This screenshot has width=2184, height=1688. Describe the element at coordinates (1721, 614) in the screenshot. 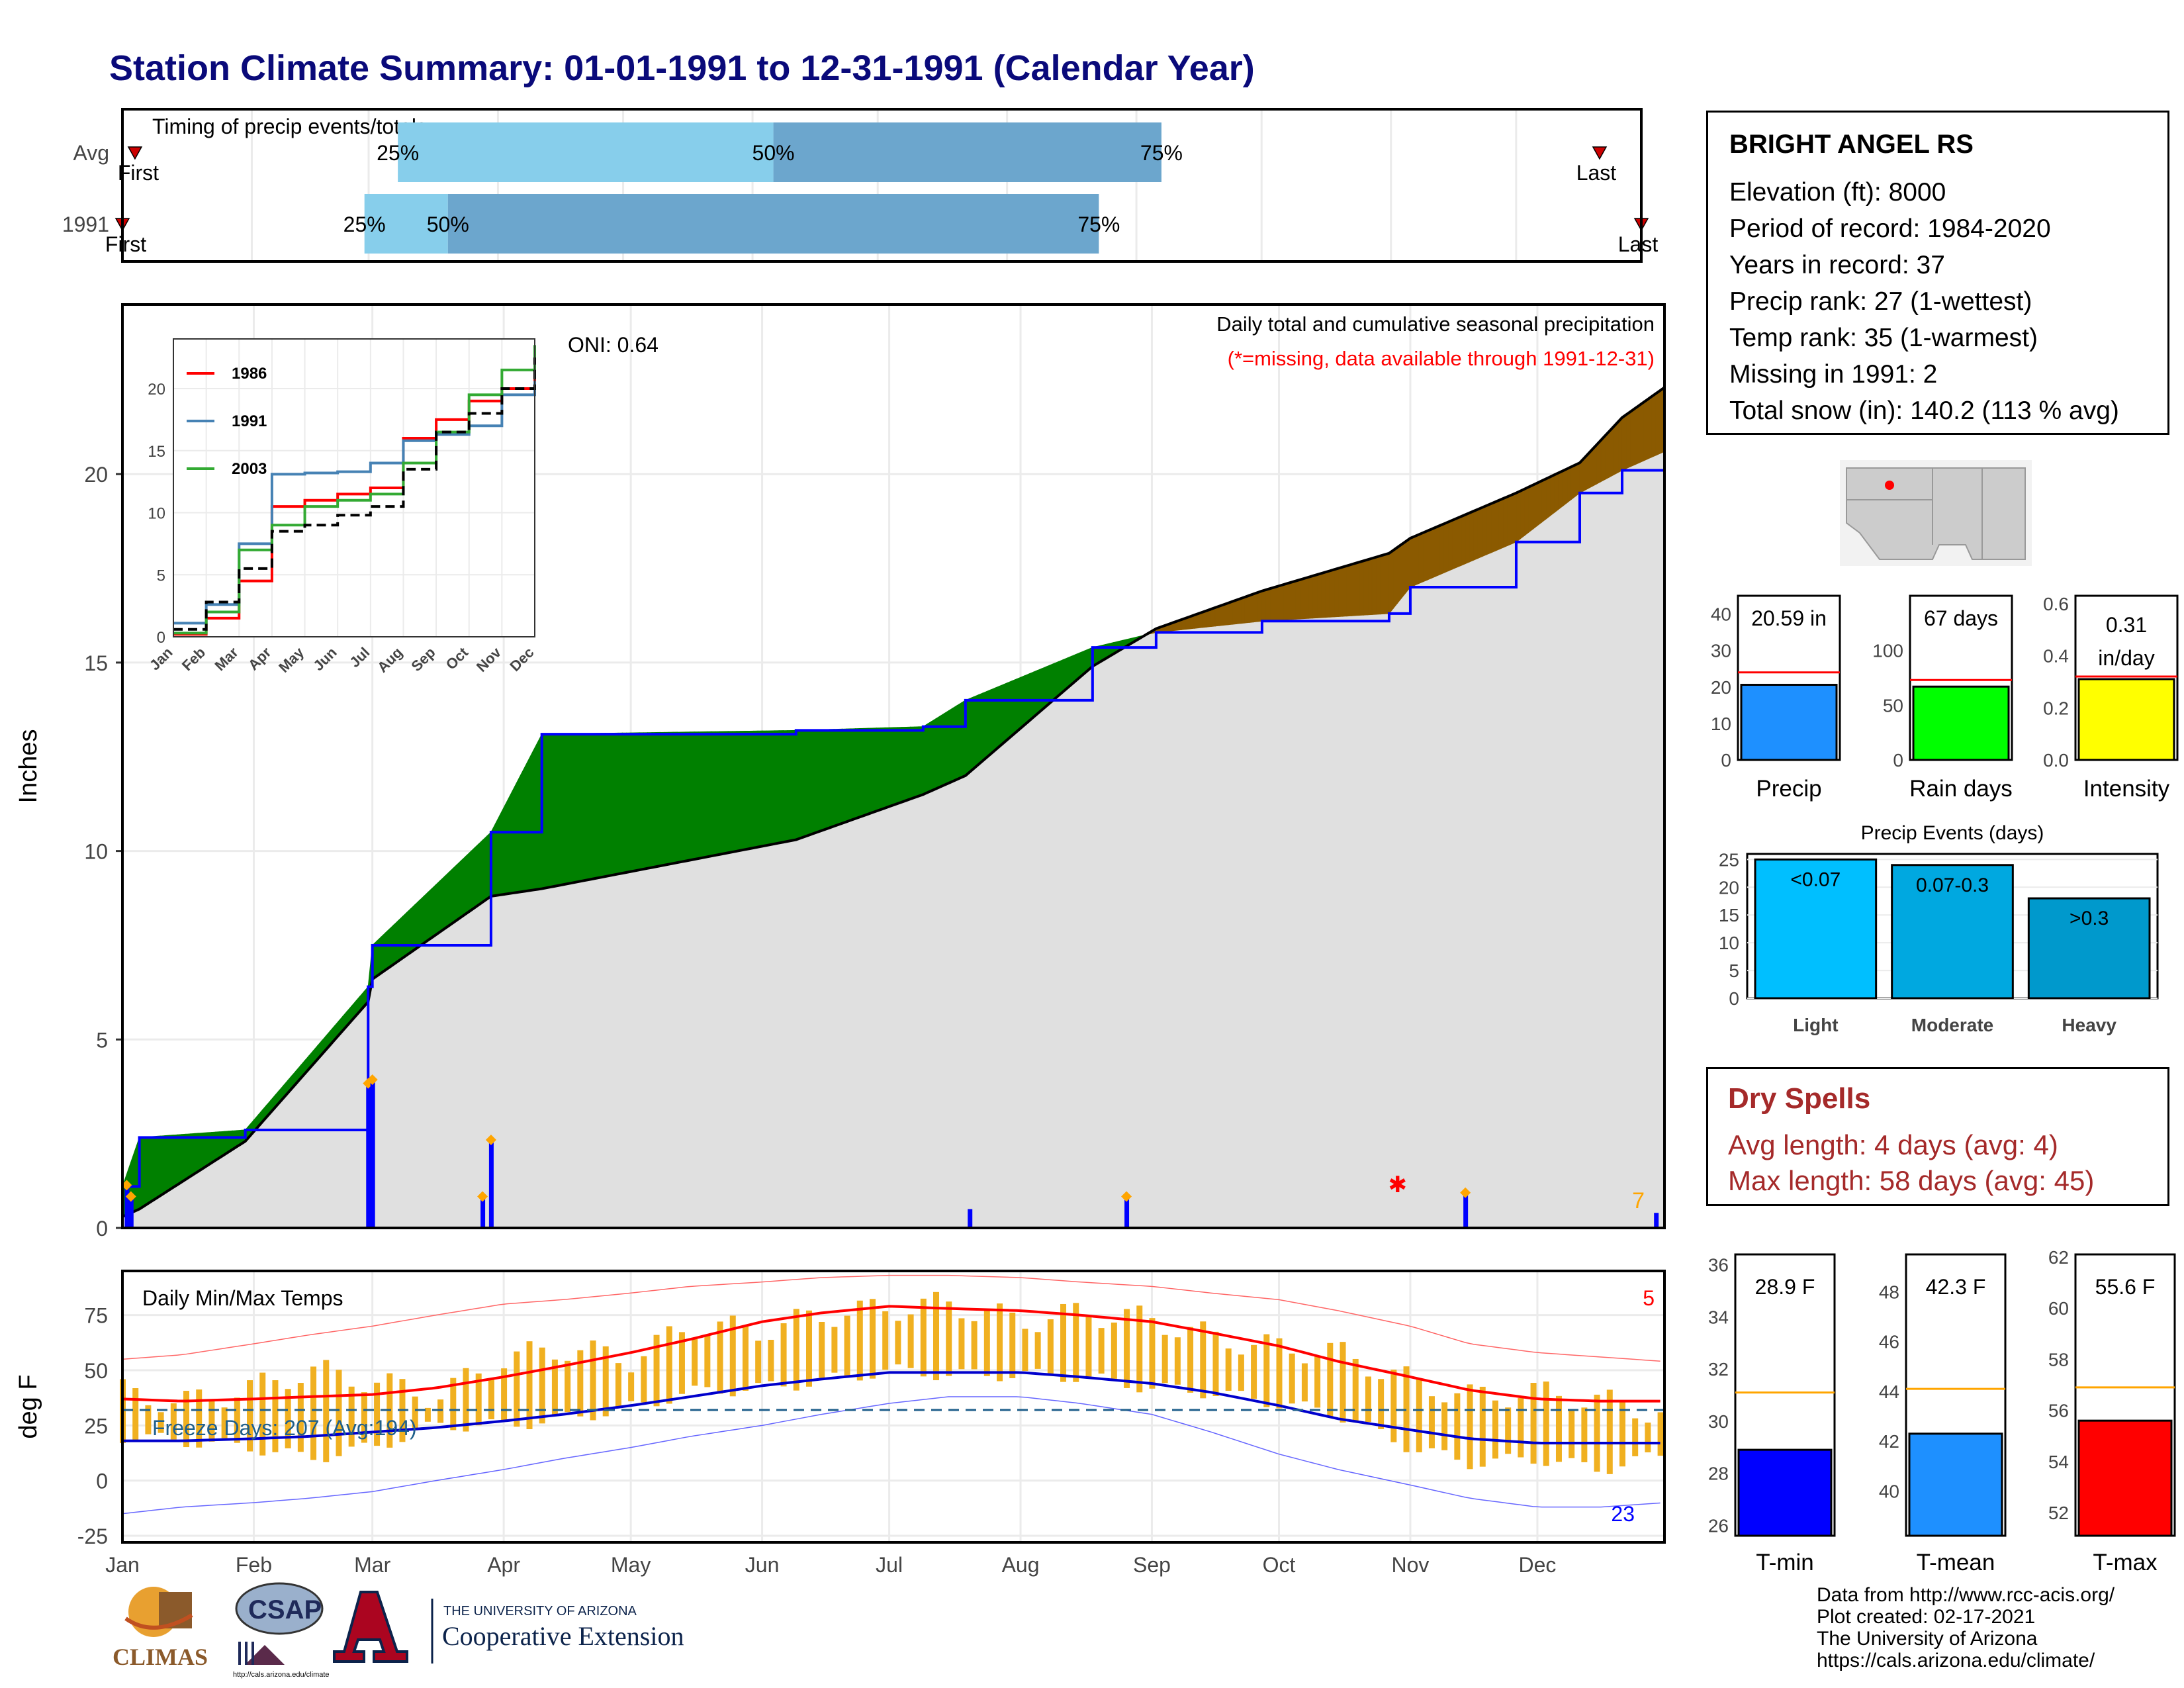

I see `summary-y-tick: 40` at that location.